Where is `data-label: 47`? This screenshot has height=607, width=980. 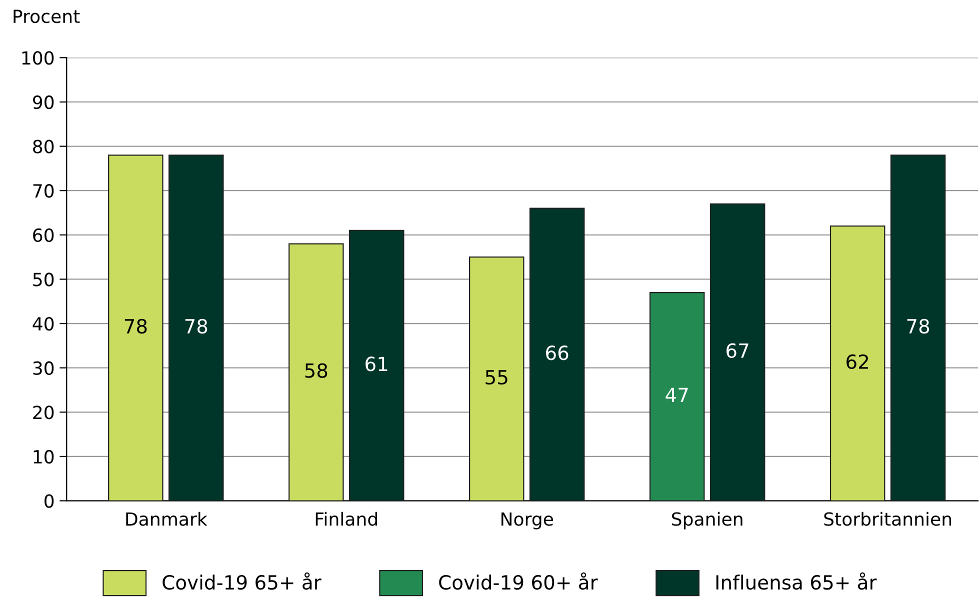 data-label: 47 is located at coordinates (677, 395).